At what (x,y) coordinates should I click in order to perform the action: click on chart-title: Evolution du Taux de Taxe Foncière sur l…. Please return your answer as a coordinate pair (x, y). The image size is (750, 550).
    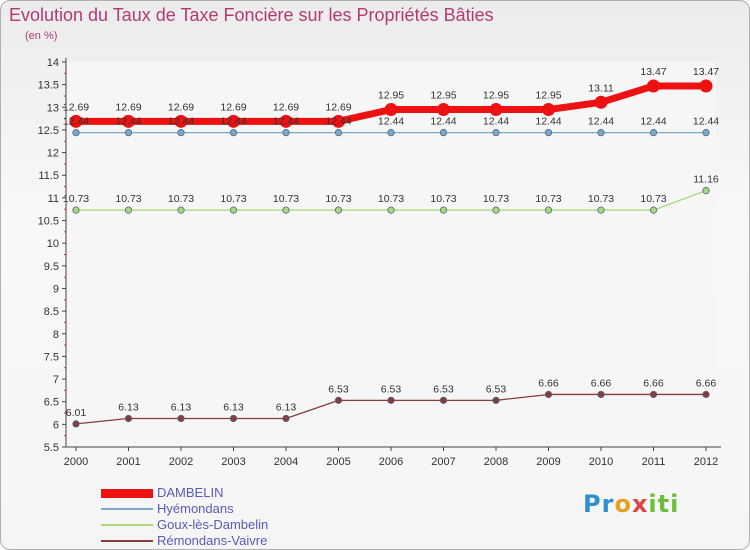
    Looking at the image, I should click on (251, 15).